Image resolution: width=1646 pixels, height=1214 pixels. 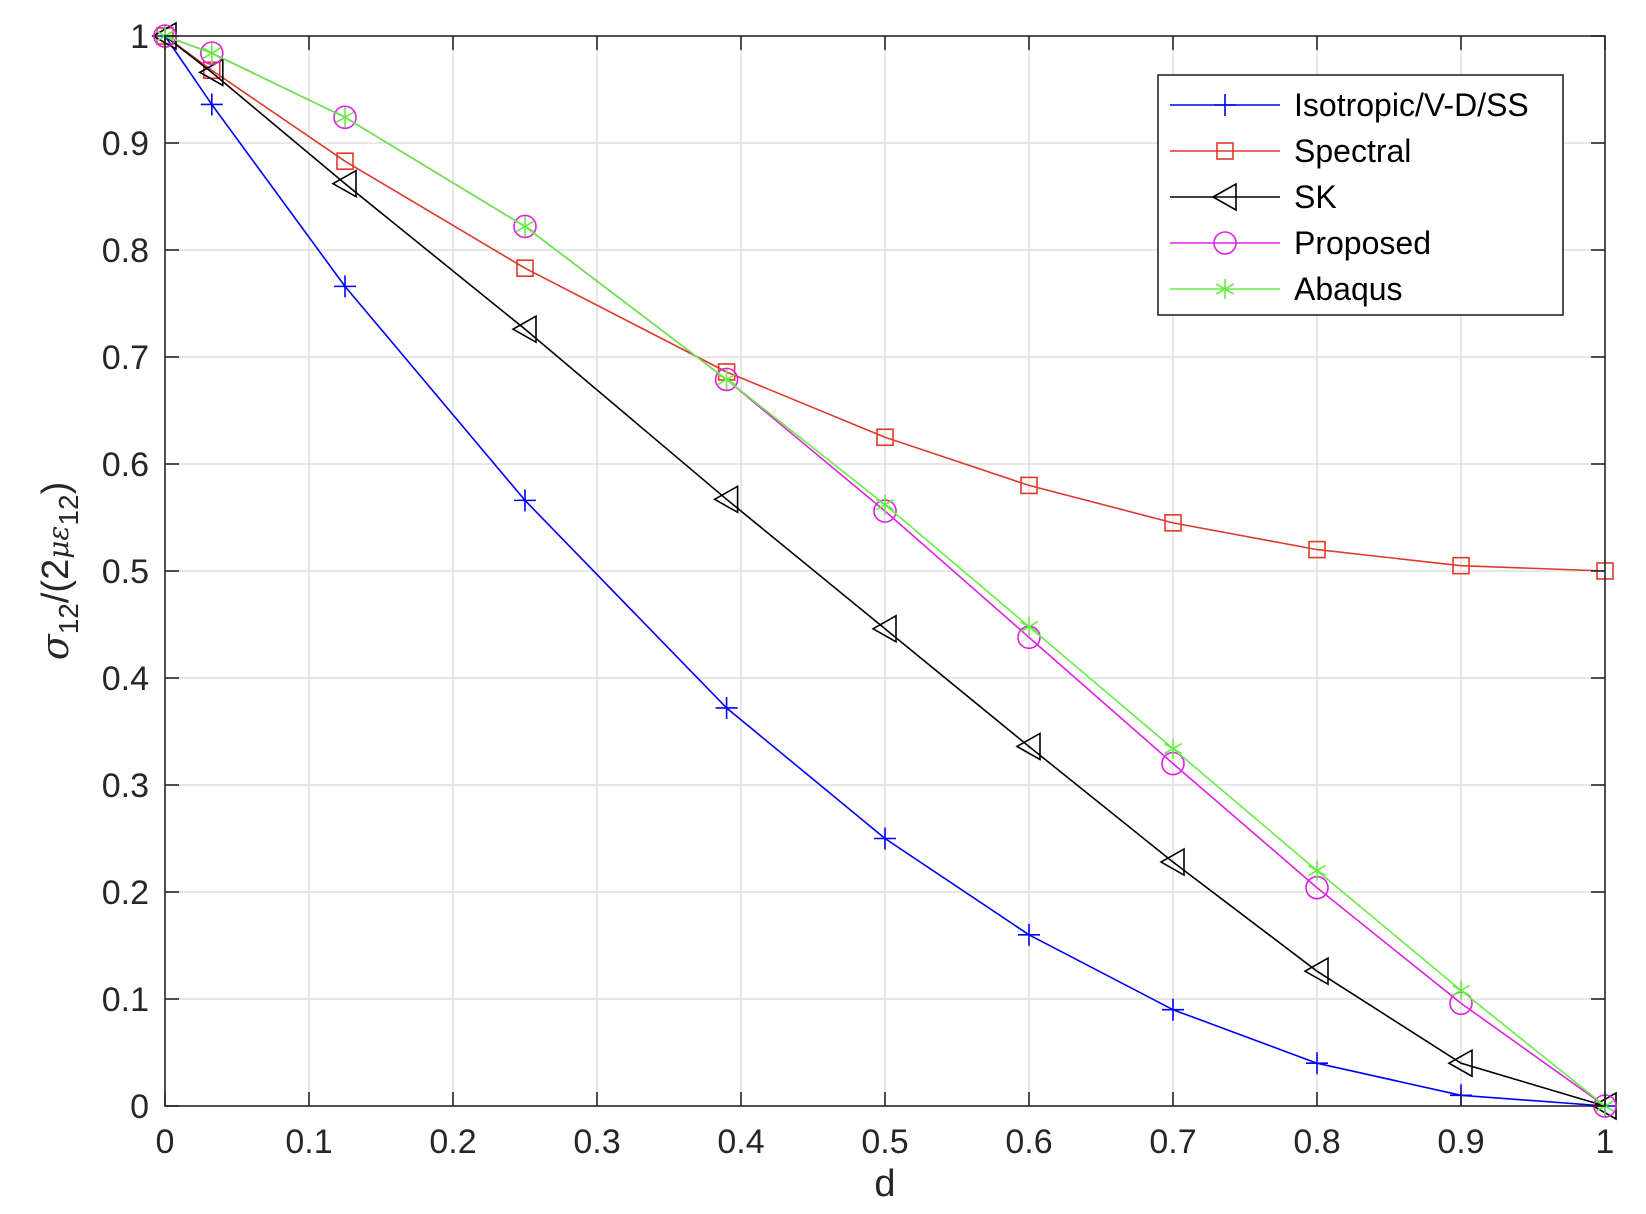 I want to click on legend-label: Isotropic/V-D/SS, so click(x=1411, y=105).